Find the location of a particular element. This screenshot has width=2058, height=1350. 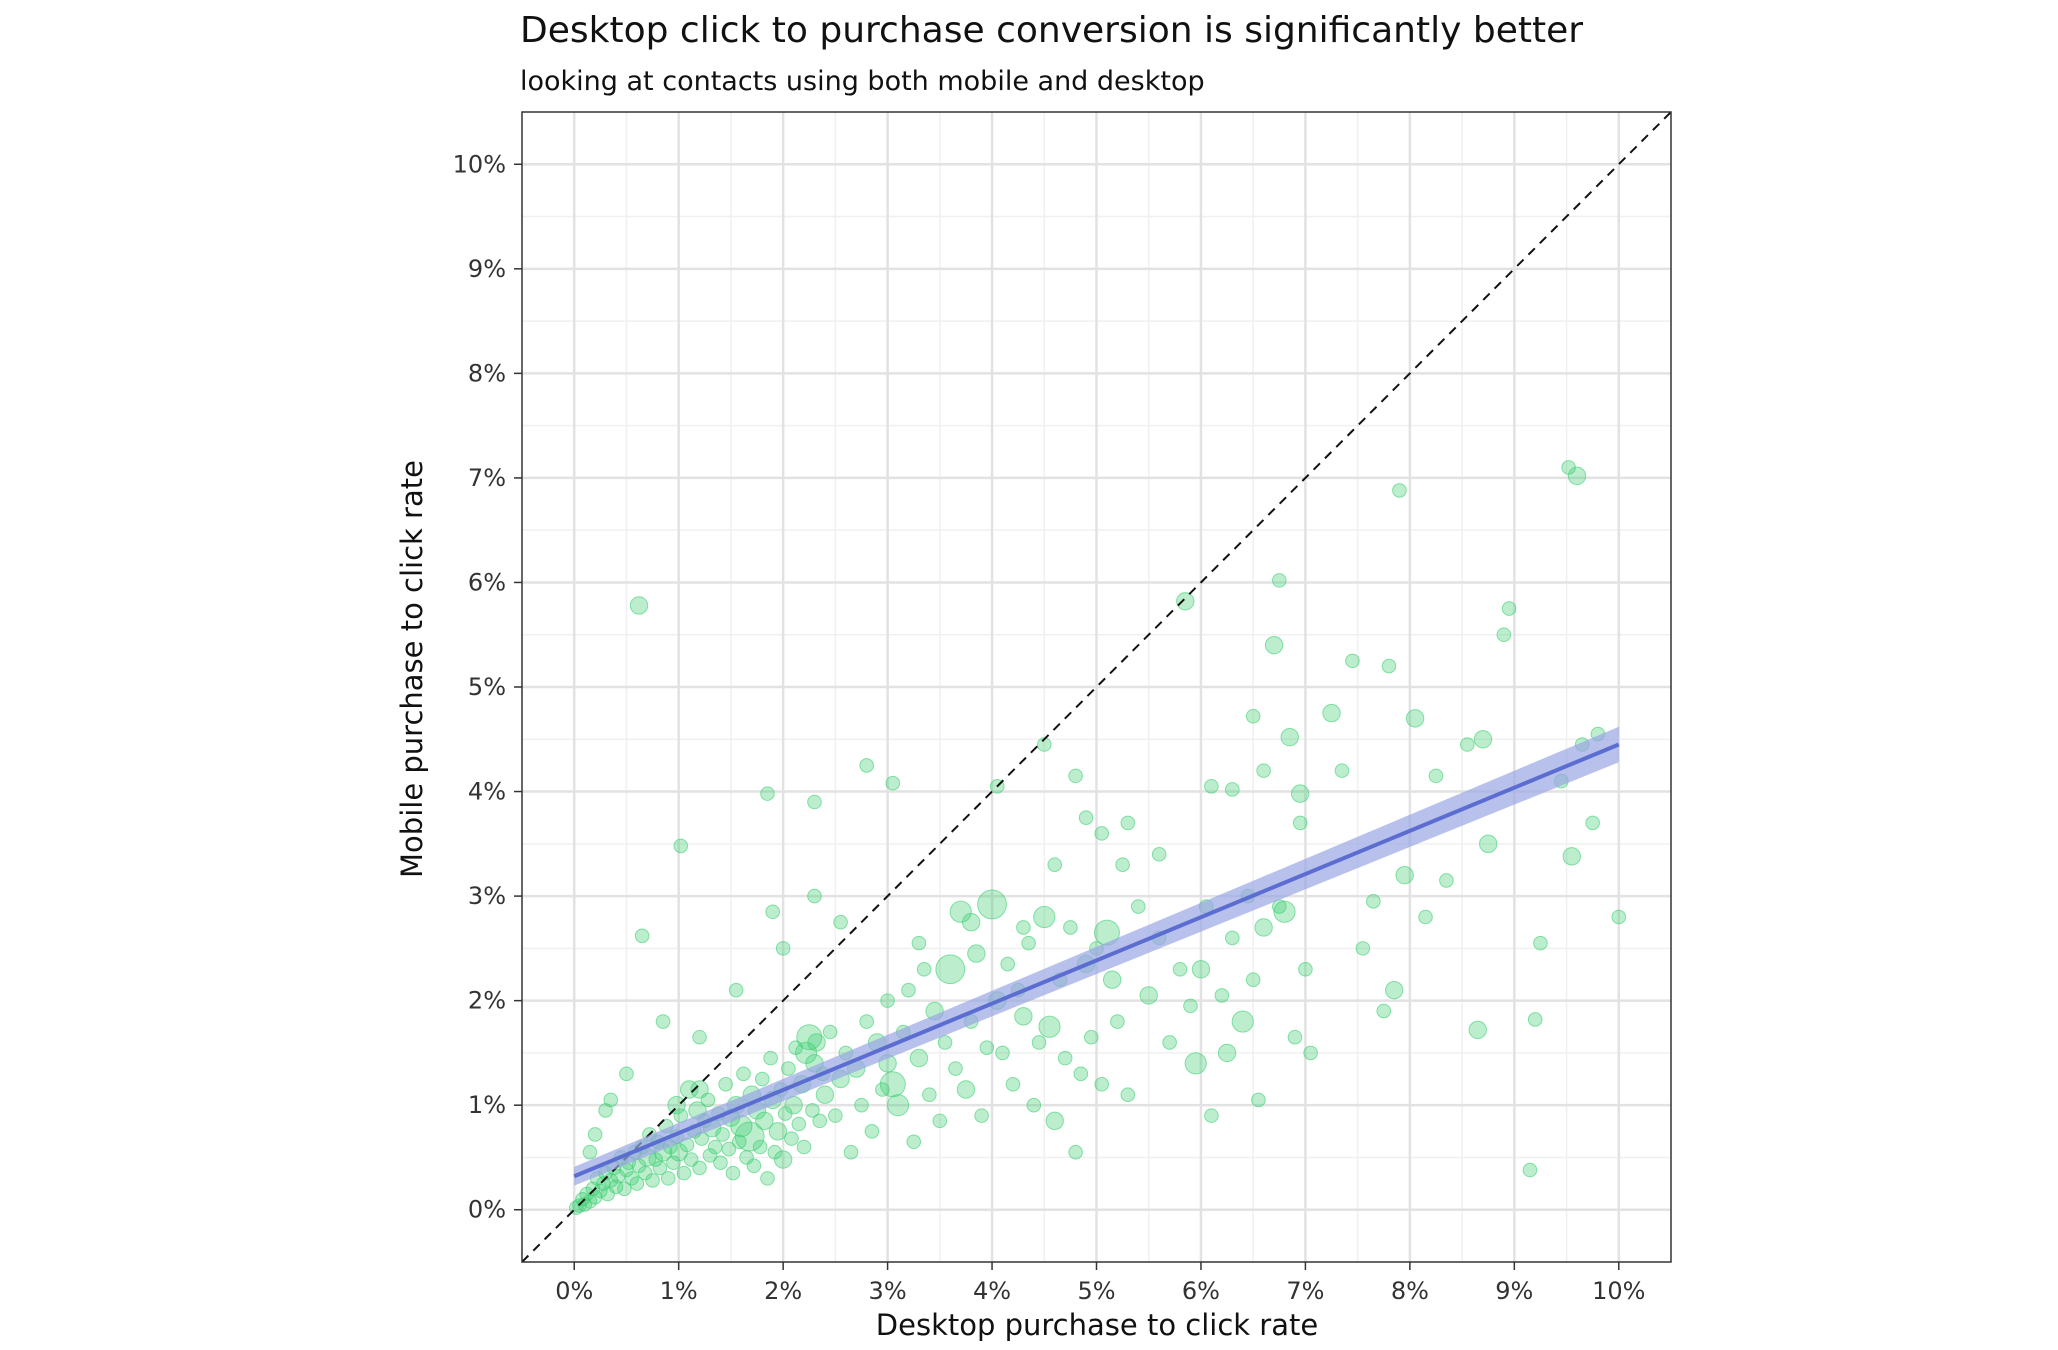

x-tick-label: 6% is located at coordinates (1201, 1291).